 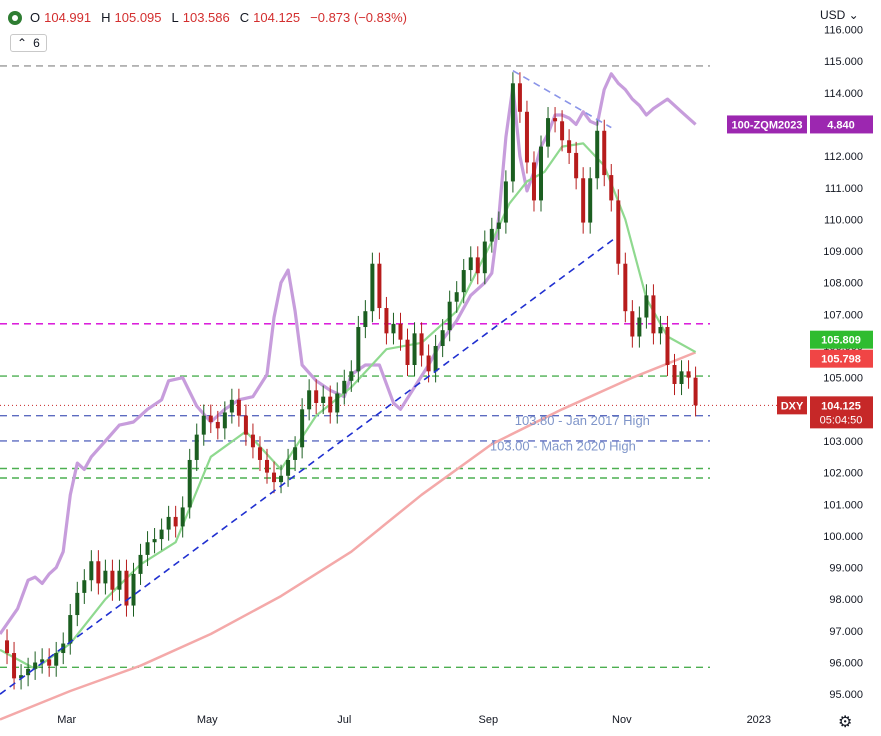 I want to click on y-tick-label: 101.000, so click(x=843, y=505).